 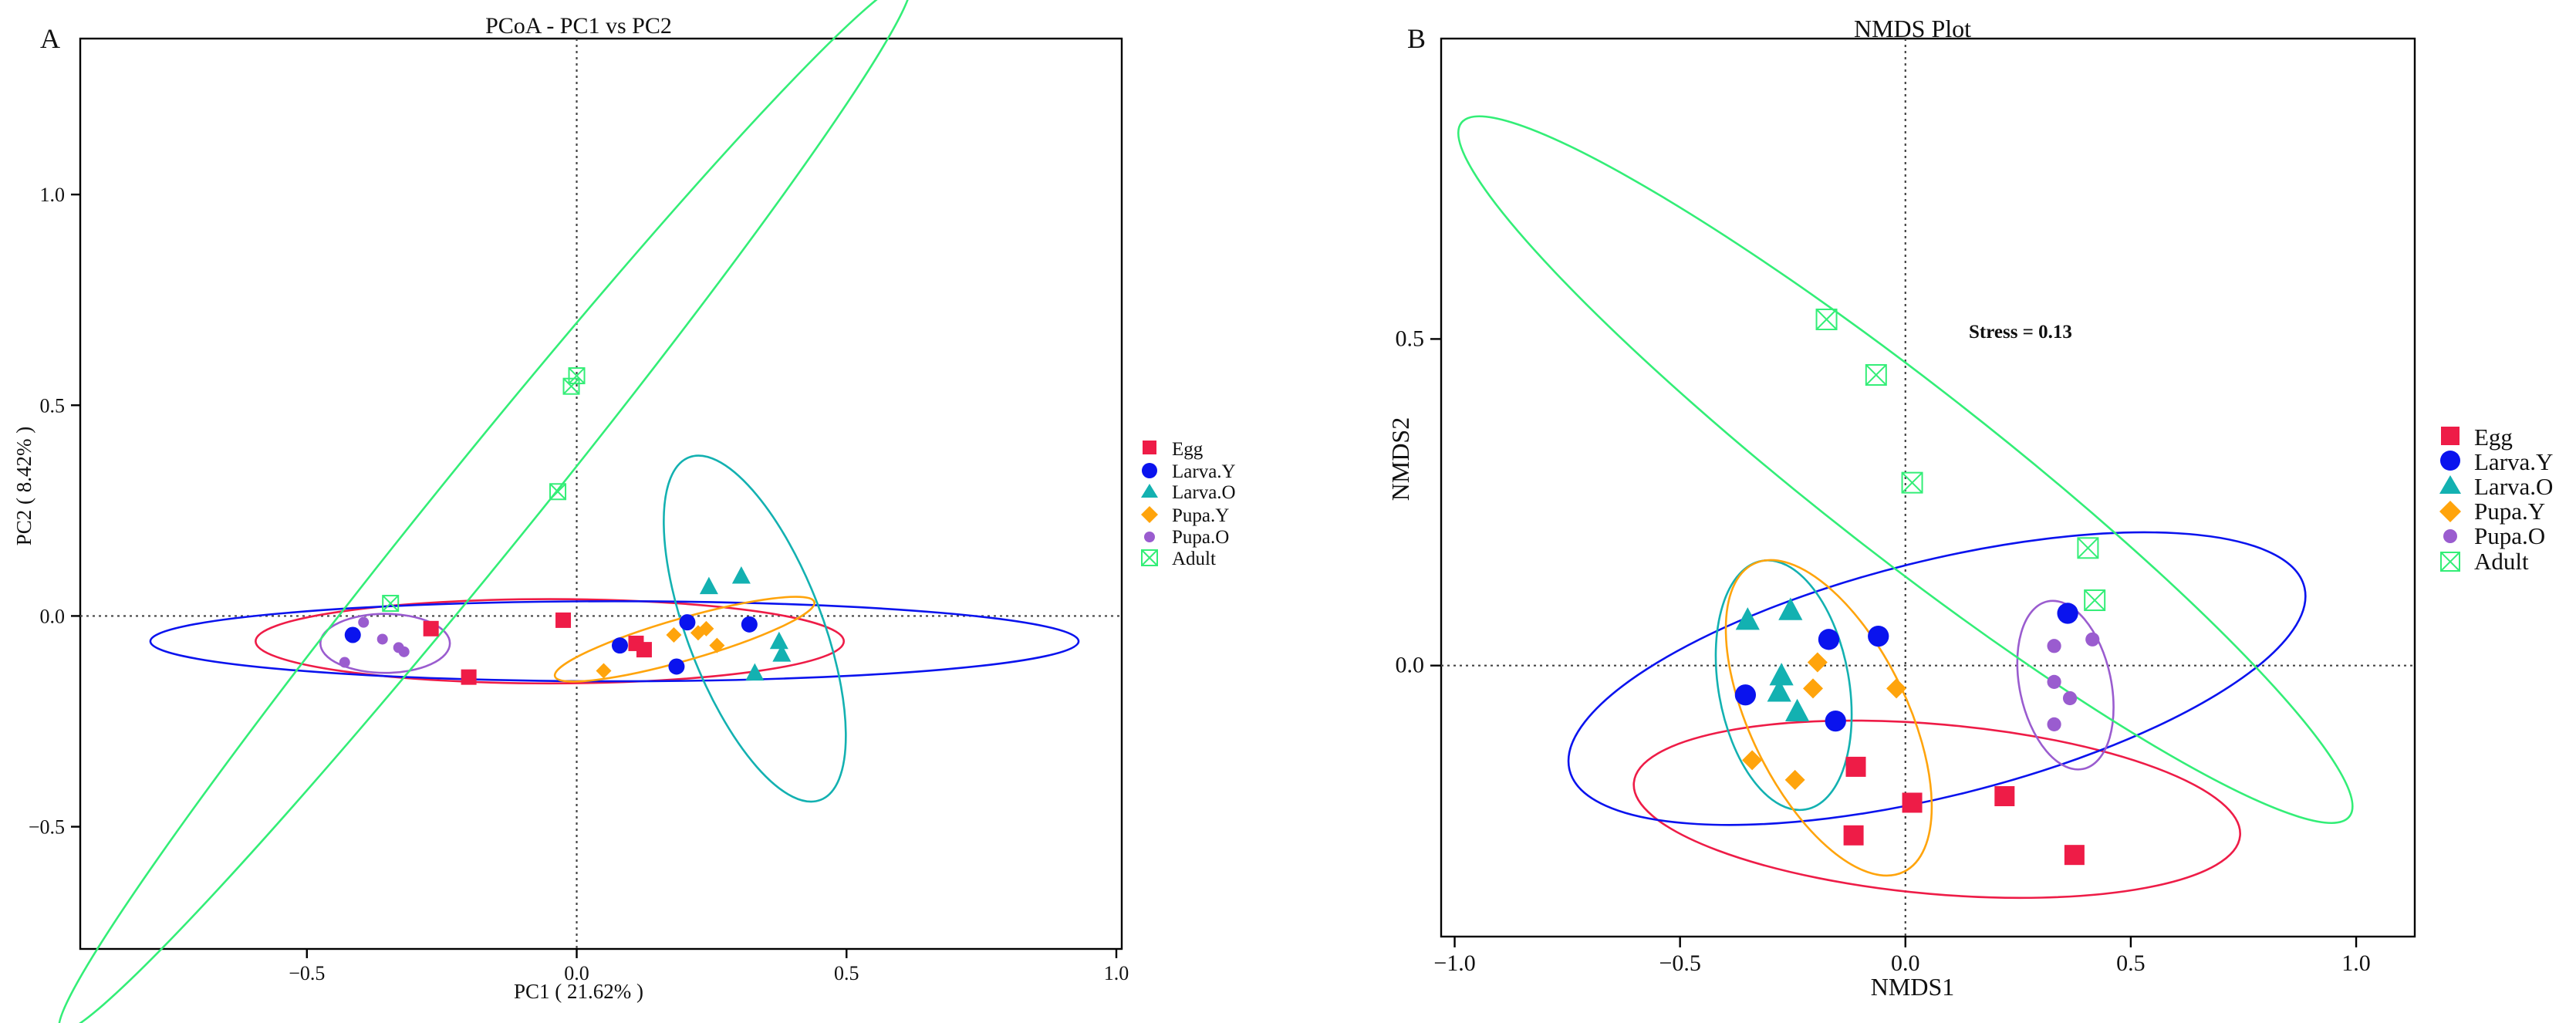 I want to click on panel-a-legend: Egg Larva.Y Larva.O Pupa.Y Pupa.O, so click(x=1188, y=504).